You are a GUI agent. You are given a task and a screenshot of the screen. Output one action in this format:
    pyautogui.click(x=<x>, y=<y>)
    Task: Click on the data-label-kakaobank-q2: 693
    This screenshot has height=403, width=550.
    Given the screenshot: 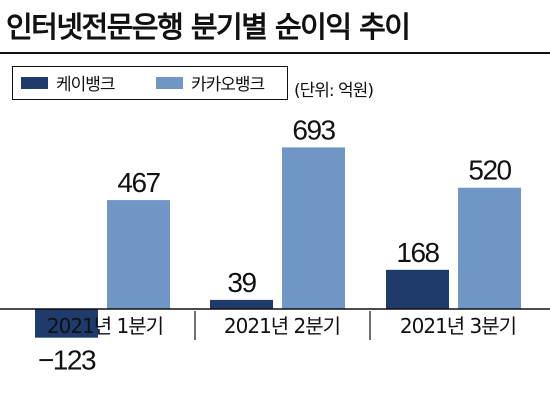 What is the action you would take?
    pyautogui.click(x=313, y=129)
    